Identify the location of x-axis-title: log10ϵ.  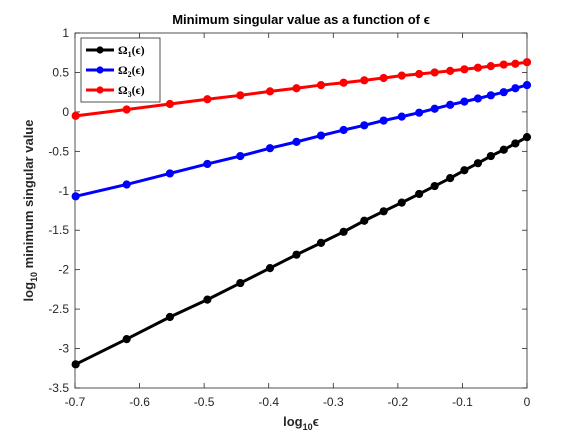
(301, 423).